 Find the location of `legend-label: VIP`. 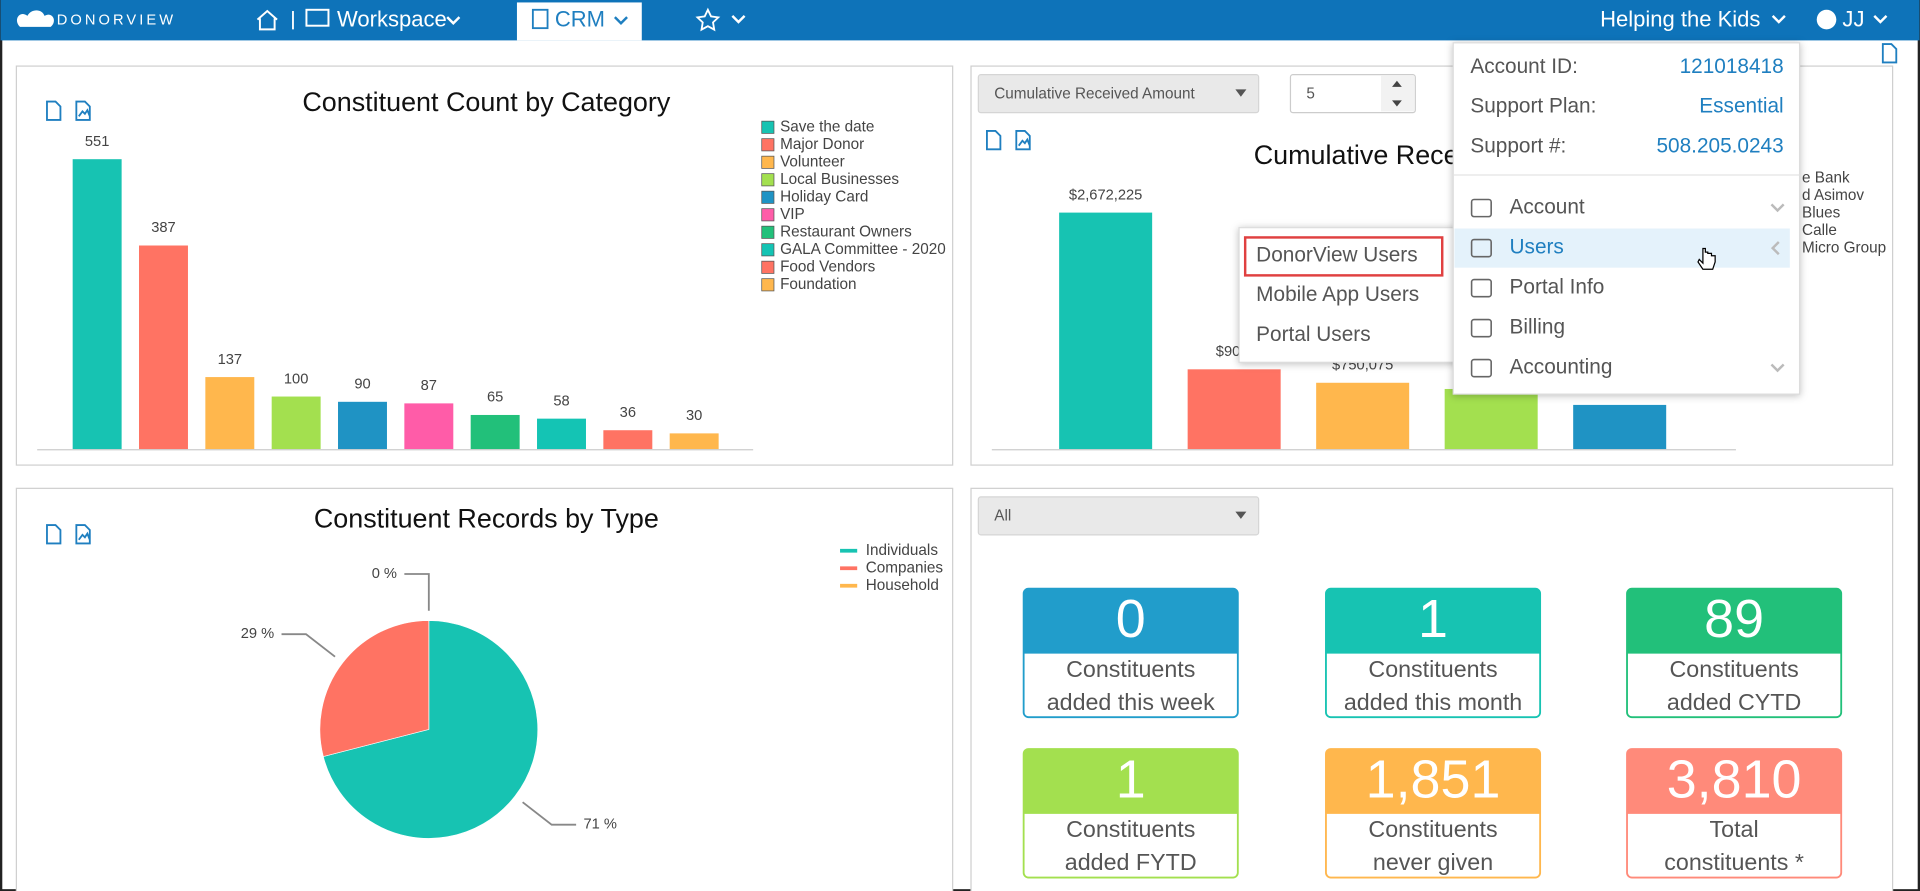

legend-label: VIP is located at coordinates (792, 214).